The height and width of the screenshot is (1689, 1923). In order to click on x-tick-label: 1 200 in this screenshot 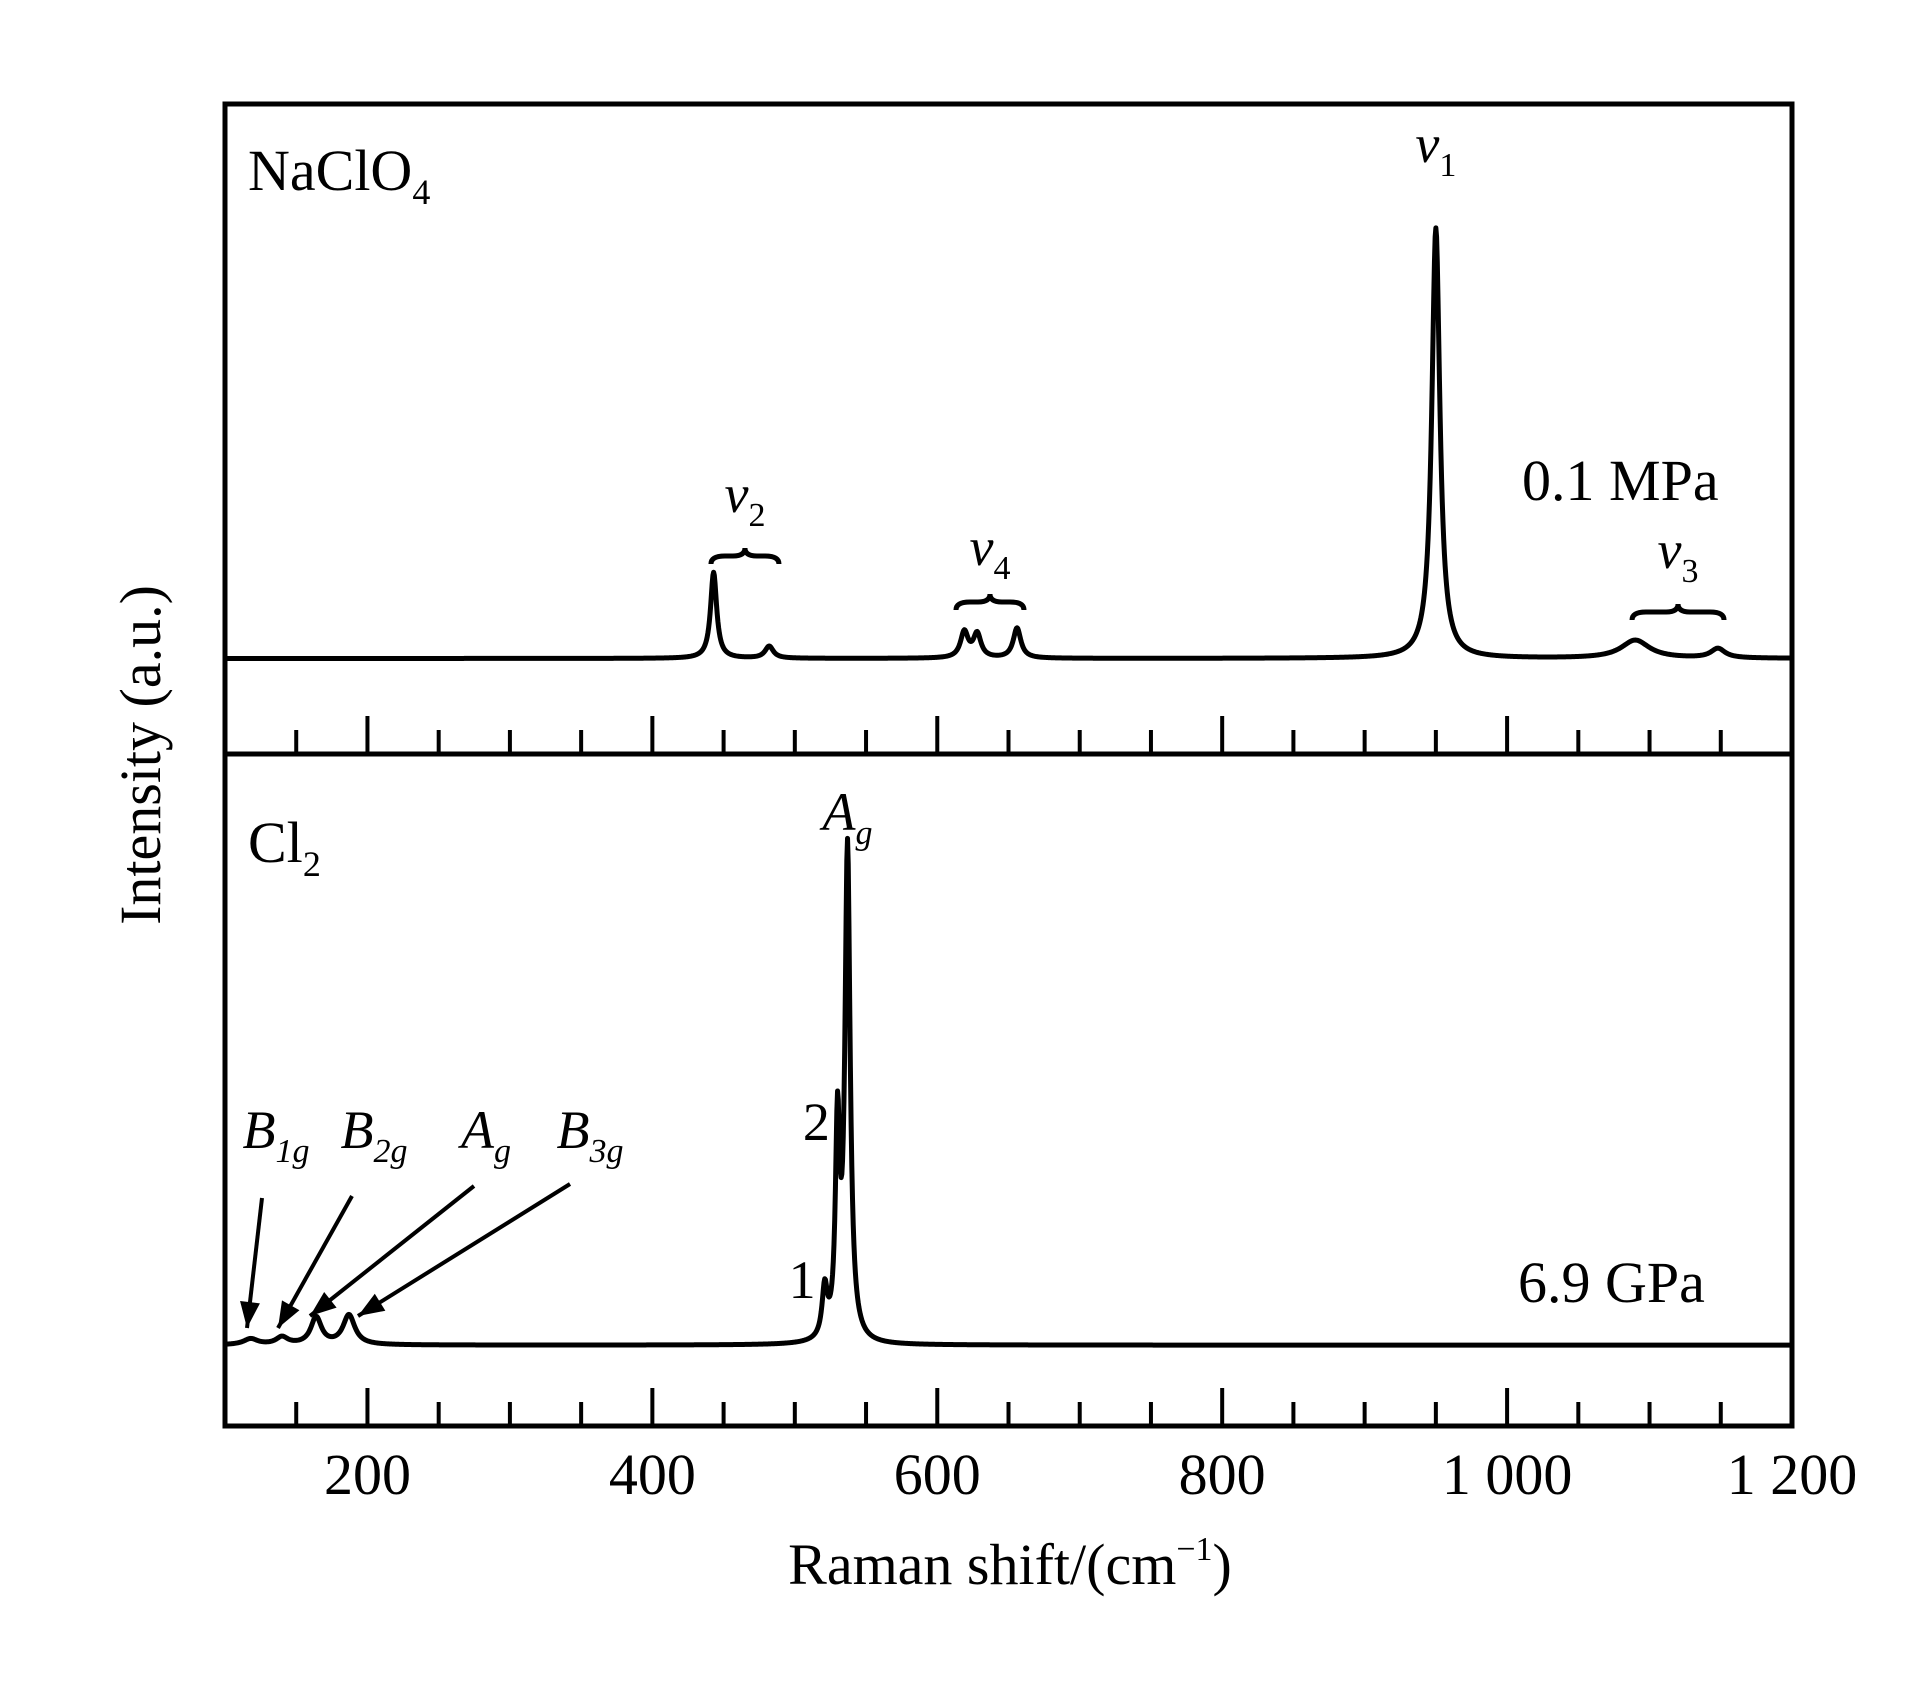, I will do `click(1792, 1474)`.